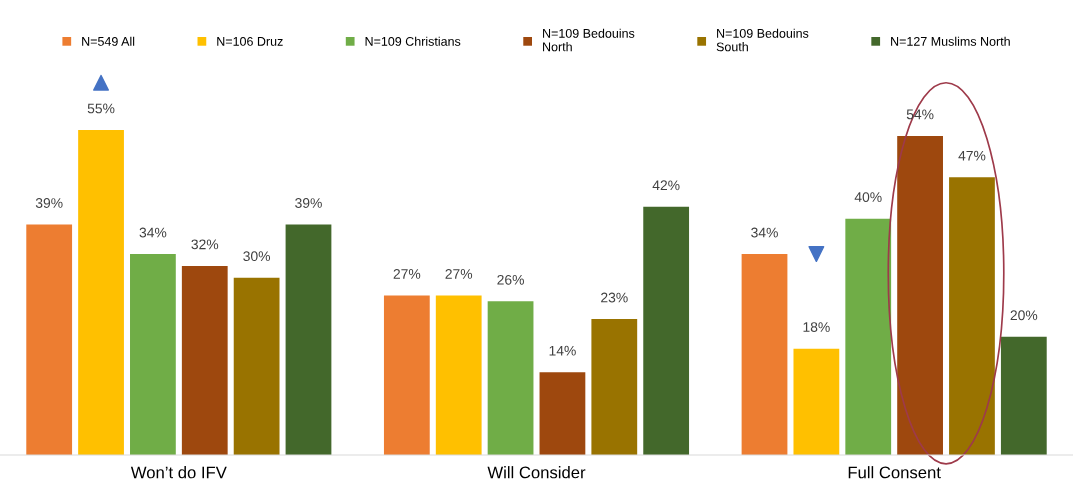 The width and height of the screenshot is (1073, 500). Describe the element at coordinates (101, 108) in the screenshot. I see `data-label: 55%` at that location.